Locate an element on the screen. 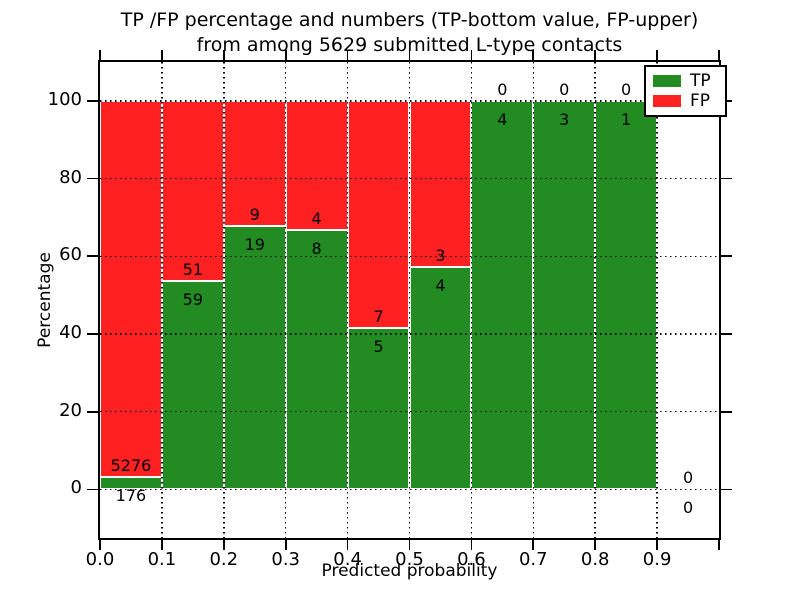 This screenshot has height=600, width=800. x-tick-label: 0.2 is located at coordinates (224, 559).